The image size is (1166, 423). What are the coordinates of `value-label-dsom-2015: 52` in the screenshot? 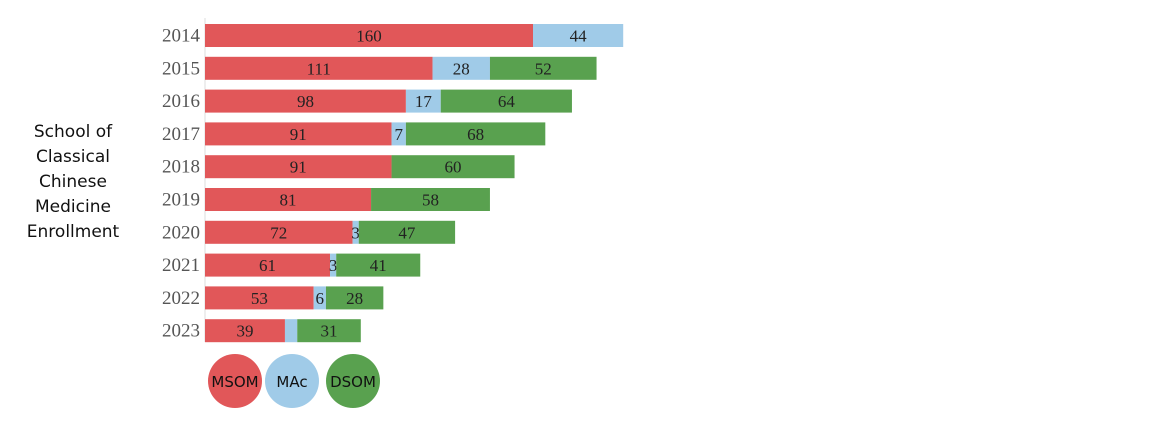 It's located at (543, 68).